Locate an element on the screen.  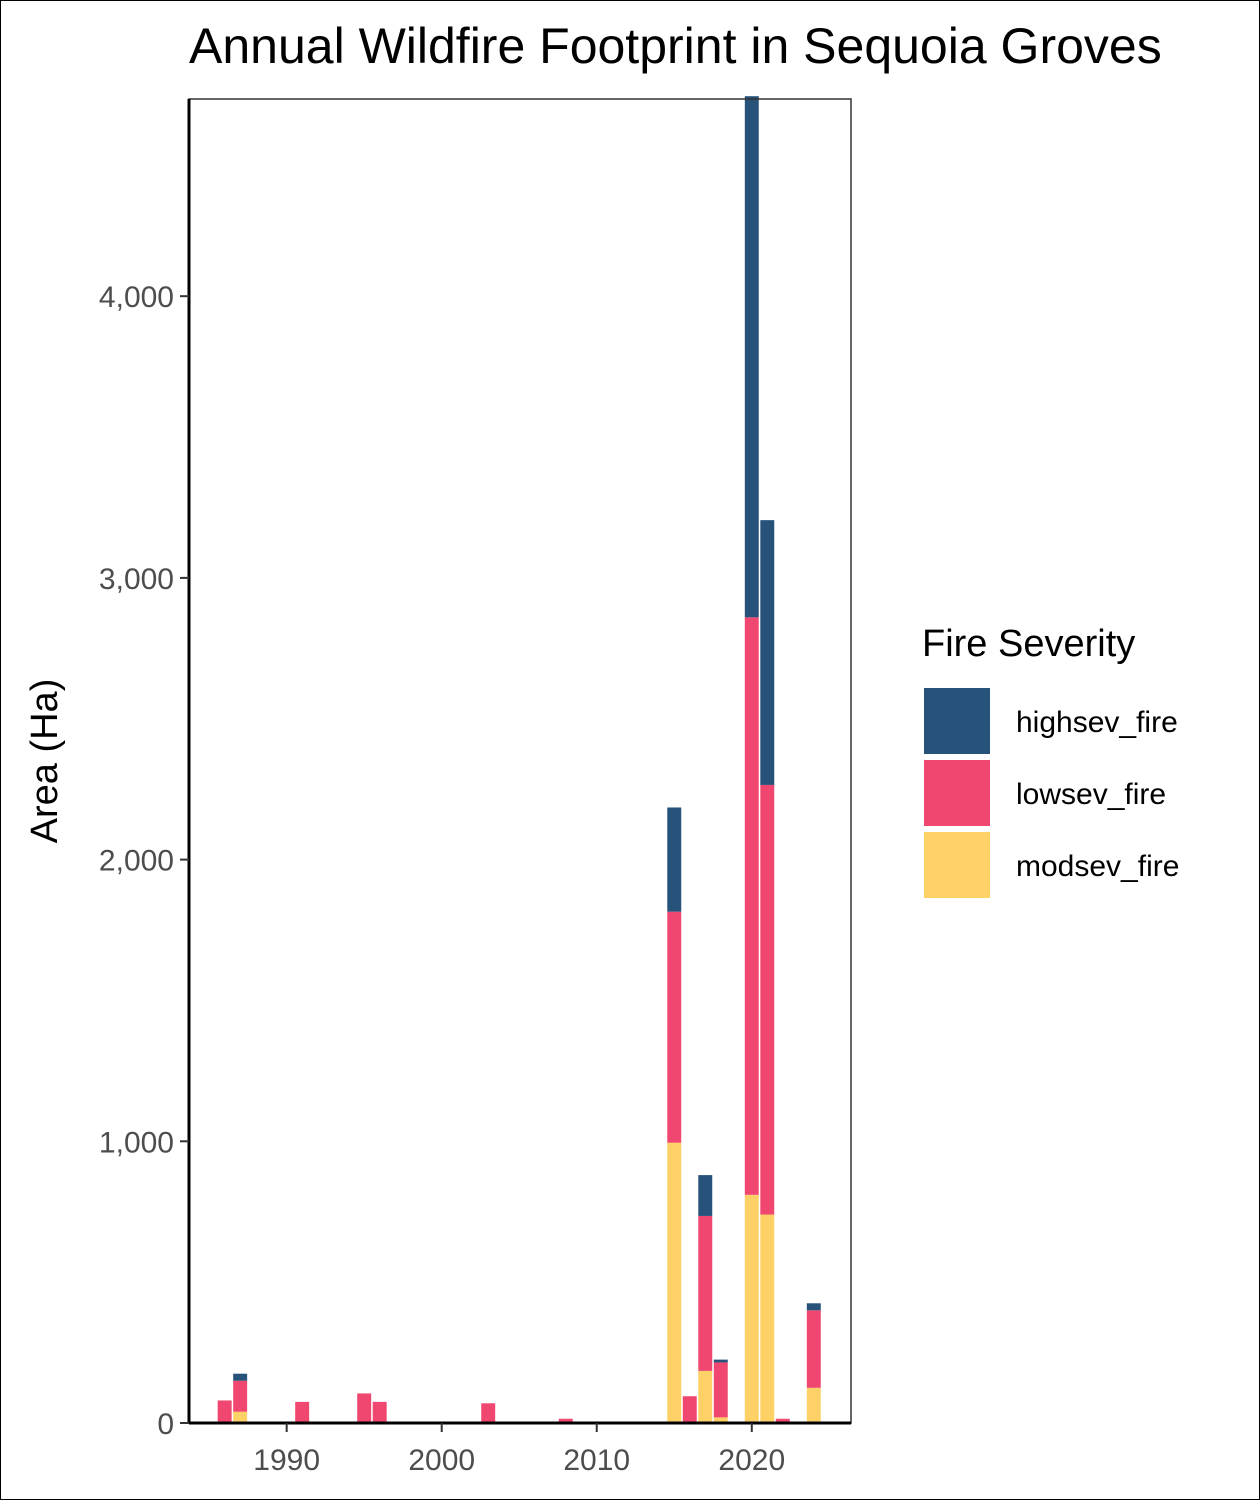
bar-highsev_fire-1987 is located at coordinates (240, 1377).